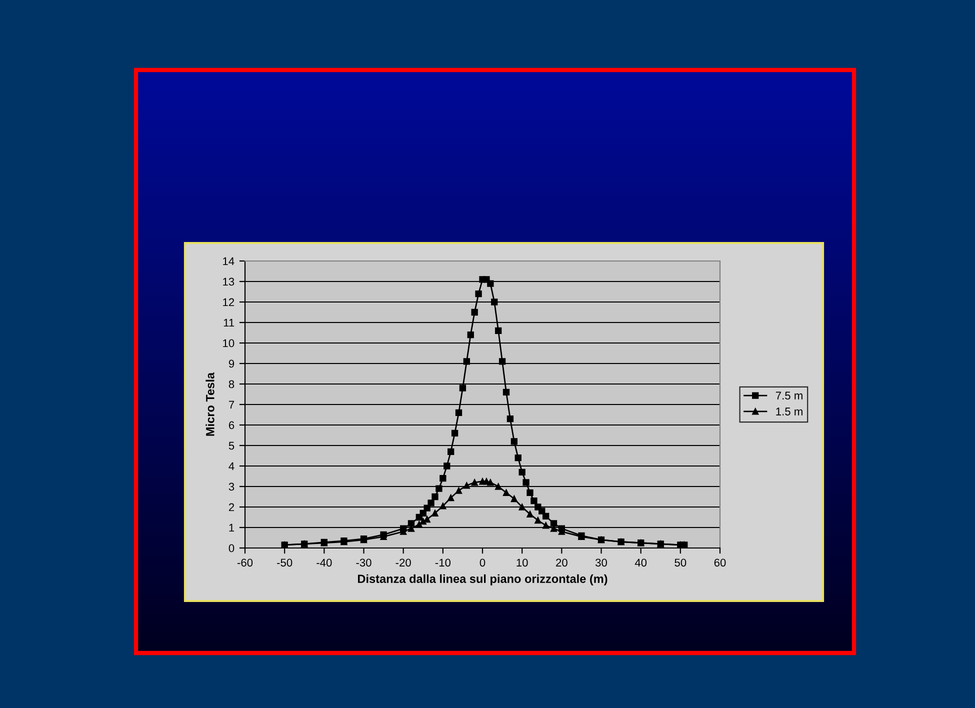  Describe the element at coordinates (324, 562) in the screenshot. I see `x-tick-label: -40` at that location.